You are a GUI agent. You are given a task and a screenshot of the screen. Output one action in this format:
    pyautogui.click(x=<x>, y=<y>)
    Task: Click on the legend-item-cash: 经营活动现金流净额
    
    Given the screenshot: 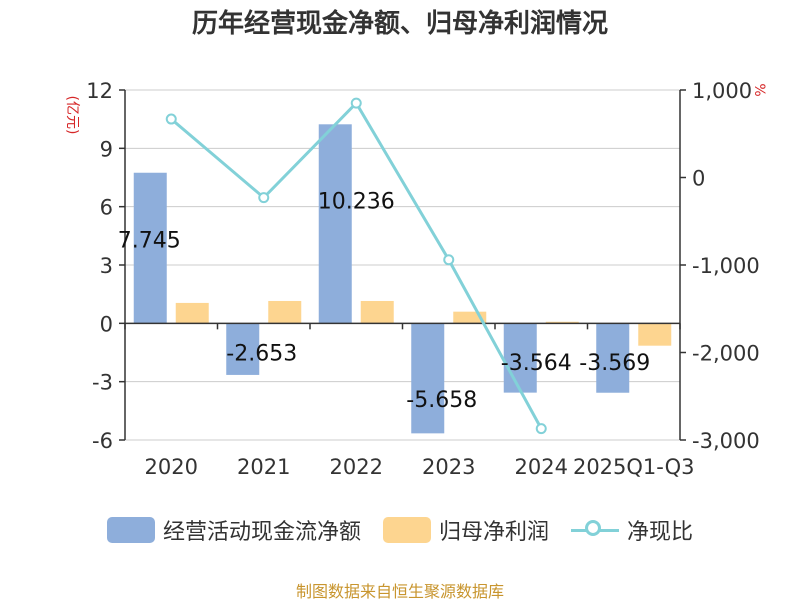 What is the action you would take?
    pyautogui.click(x=233, y=530)
    